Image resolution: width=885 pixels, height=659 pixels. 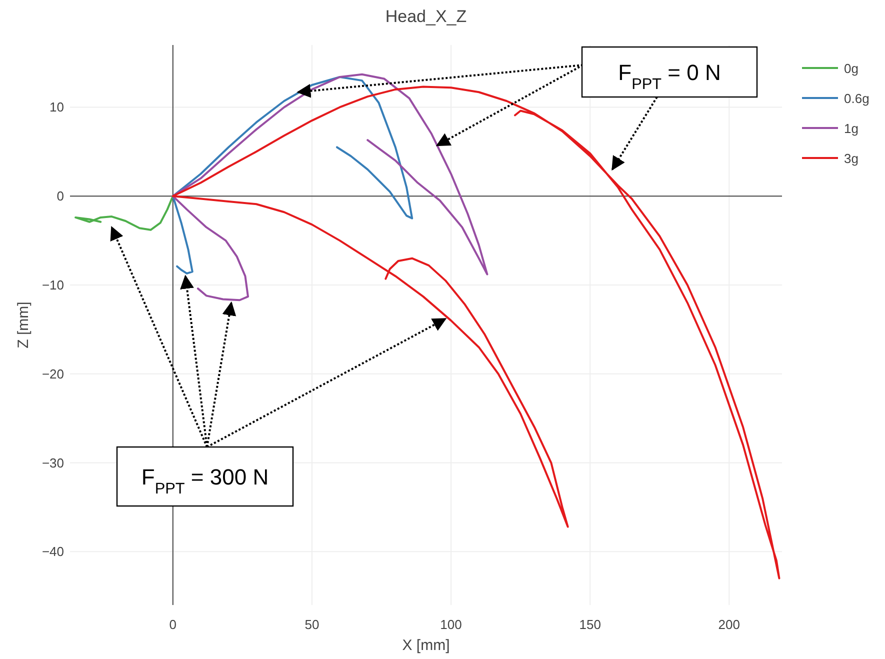 What do you see at coordinates (590, 624) in the screenshot?
I see `x-tick-label: 150` at bounding box center [590, 624].